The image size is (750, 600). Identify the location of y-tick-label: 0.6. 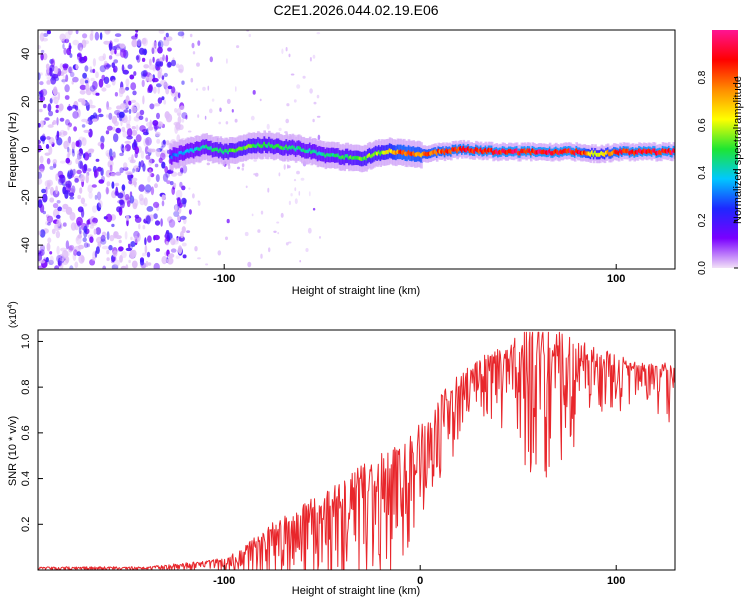
(26, 432).